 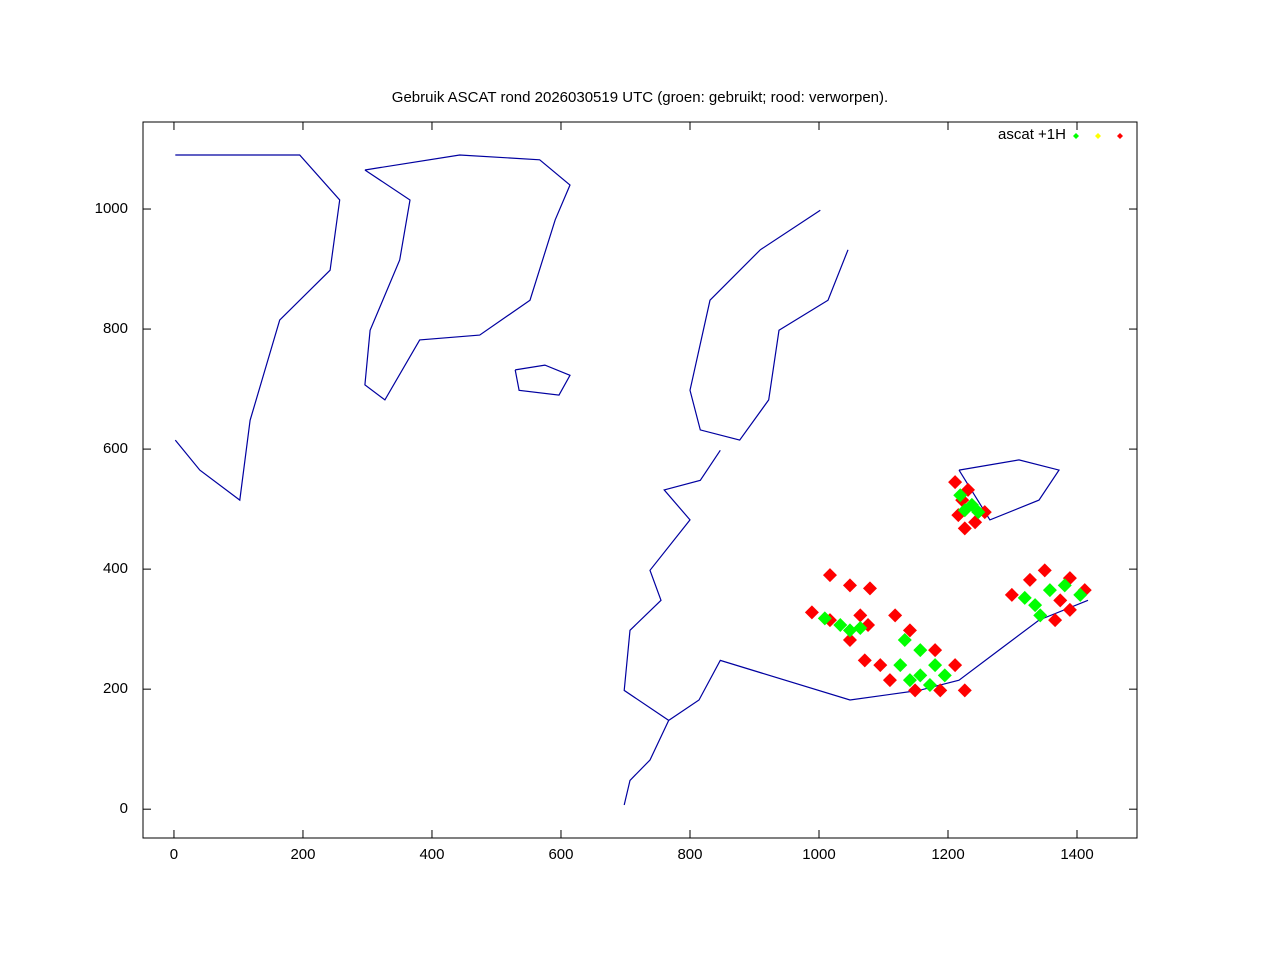 I want to click on y-tick-label: 1000, so click(x=111, y=208).